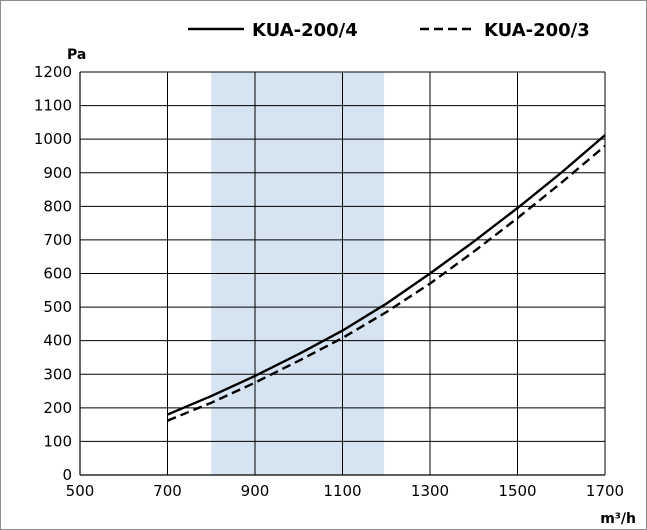  I want to click on legend: KUA-200/4 KUA-200/3, so click(389, 30).